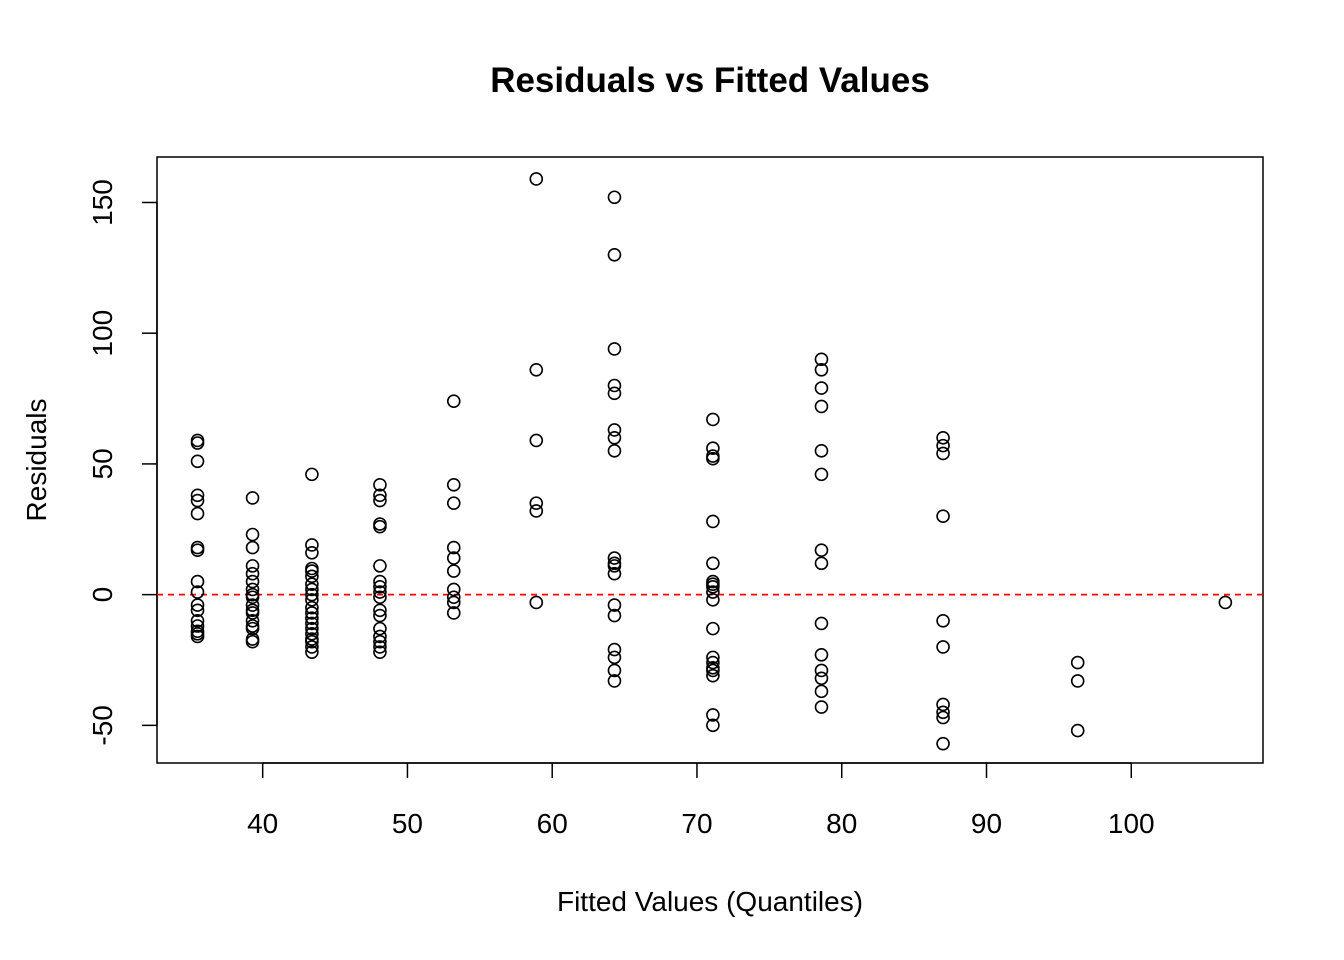 Image resolution: width=1344 pixels, height=960 pixels. Describe the element at coordinates (710, 901) in the screenshot. I see `x-axis-label: Fitted Values (Quantiles)` at that location.